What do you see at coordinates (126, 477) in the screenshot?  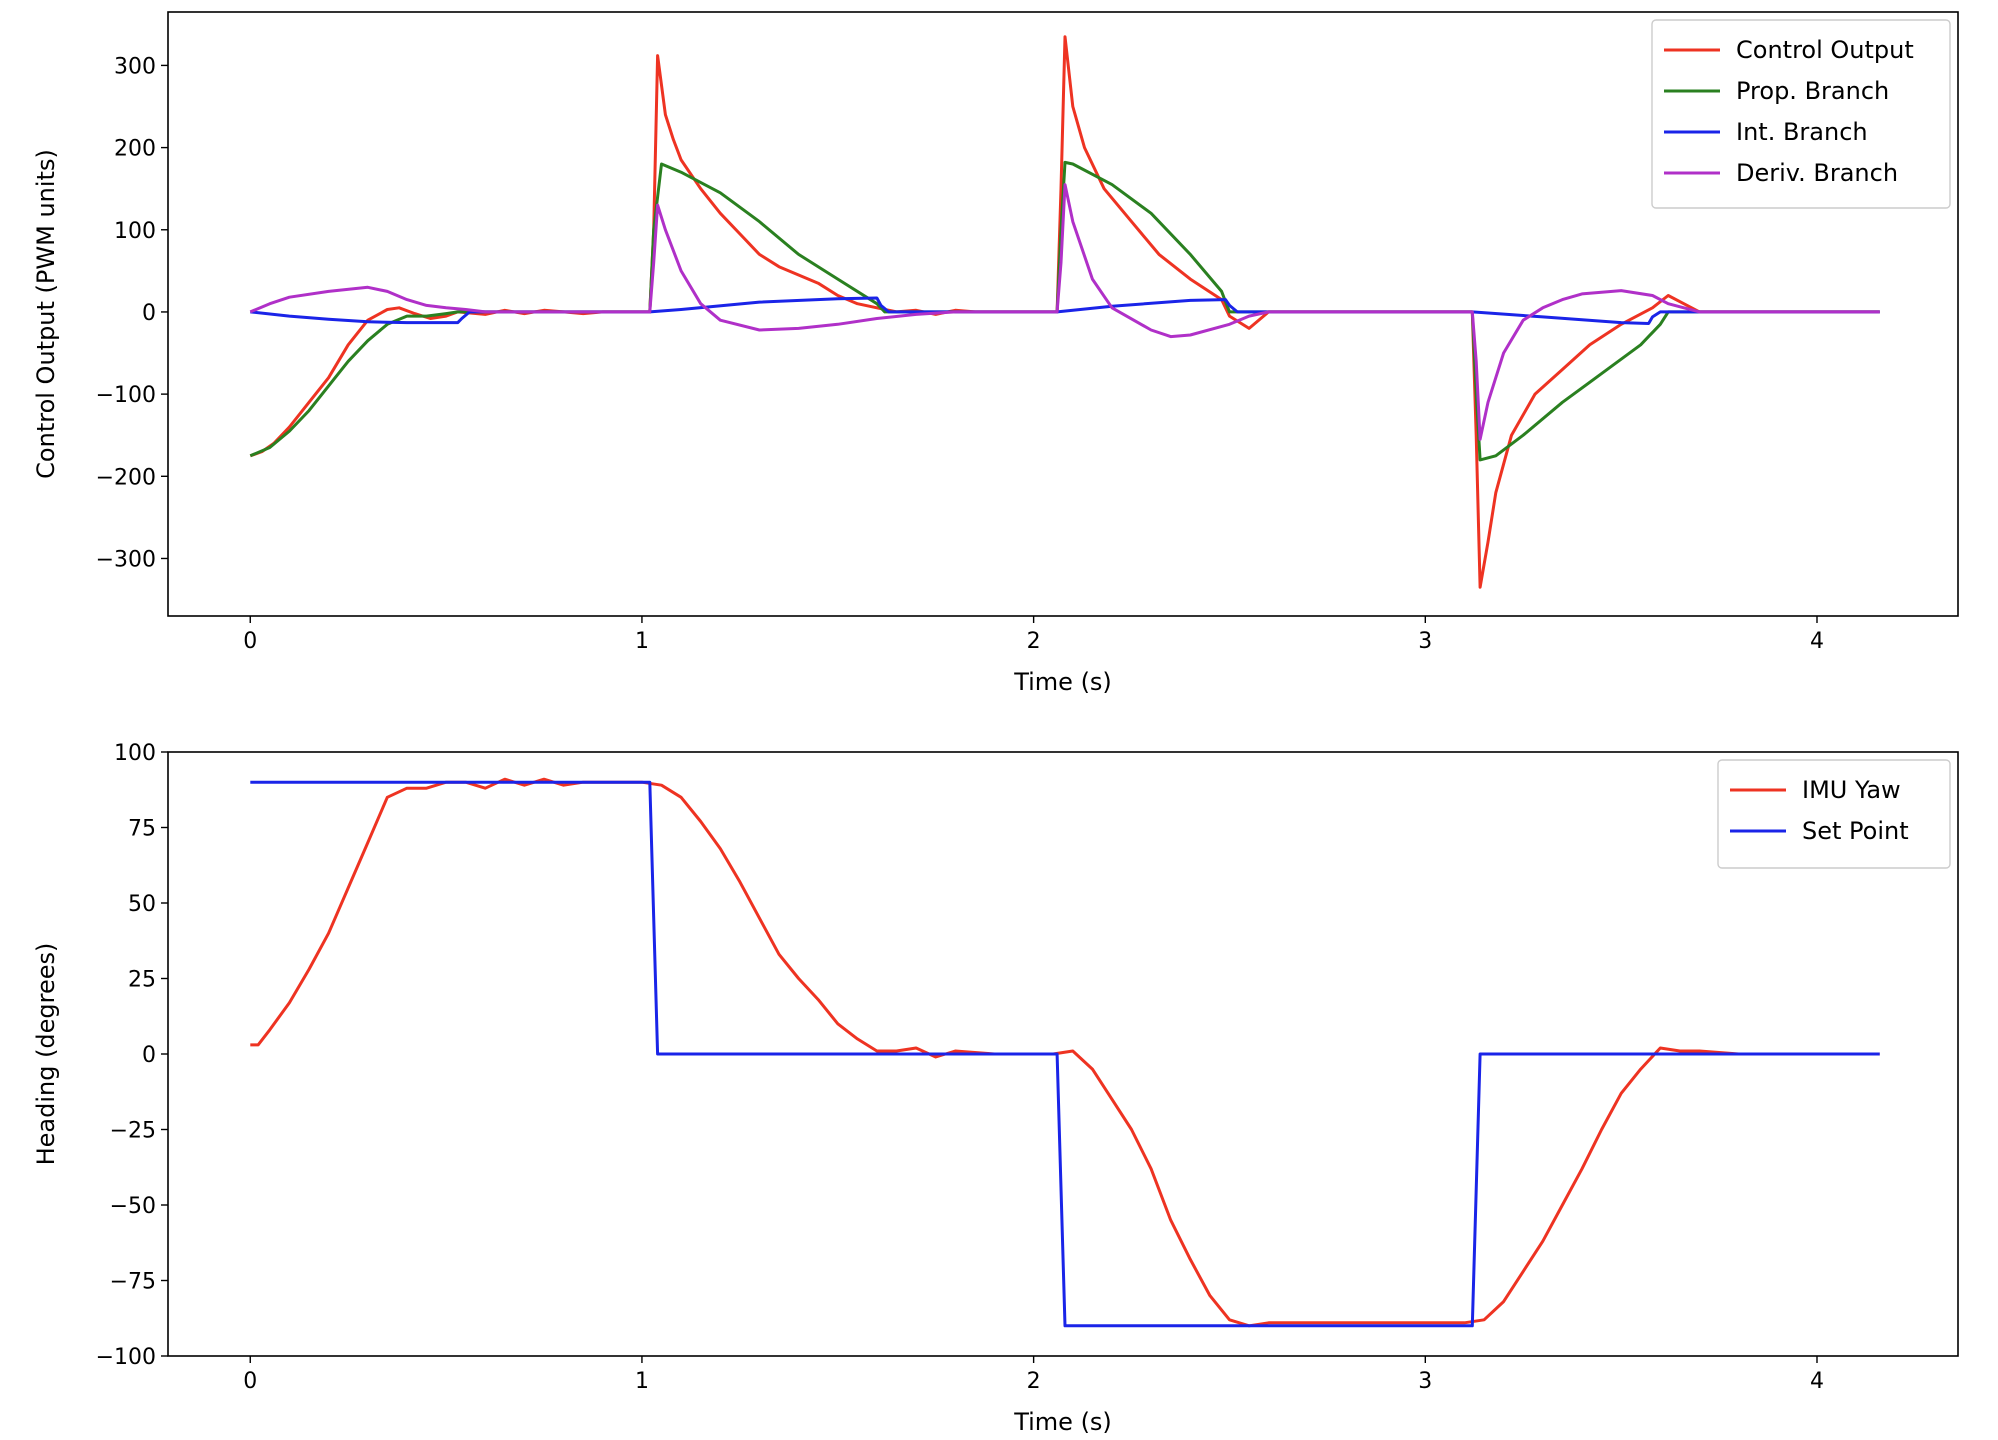 I see `y-tick-label: −200` at bounding box center [126, 477].